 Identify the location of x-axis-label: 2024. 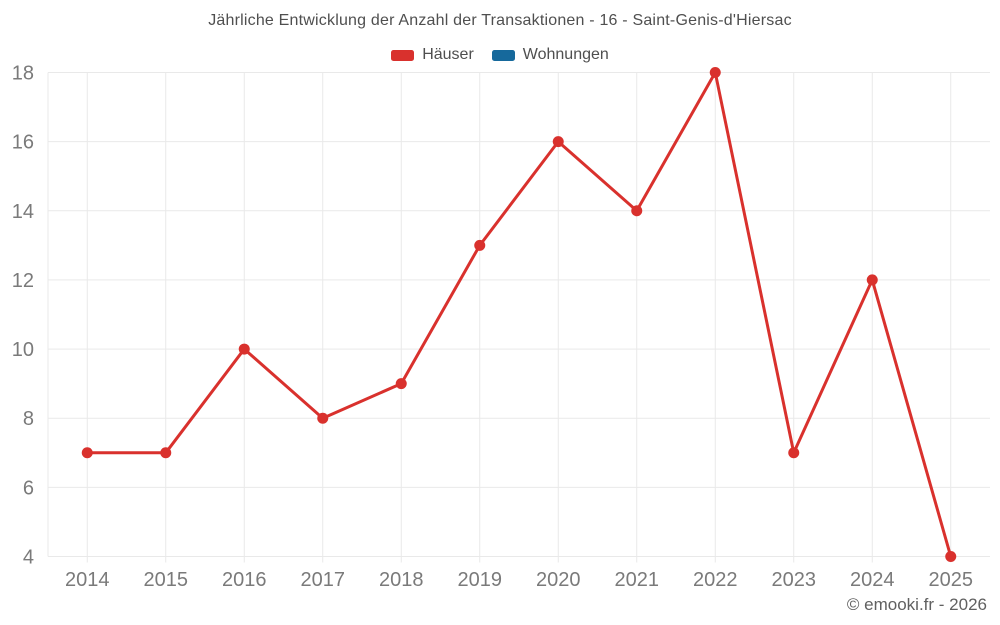
(872, 580).